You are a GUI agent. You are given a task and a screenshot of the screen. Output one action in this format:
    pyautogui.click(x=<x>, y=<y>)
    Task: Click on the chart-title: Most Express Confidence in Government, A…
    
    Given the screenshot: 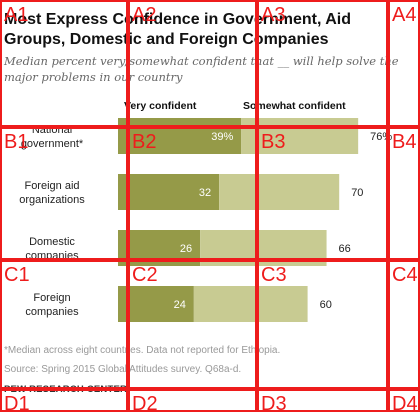 What is the action you would take?
    pyautogui.click(x=178, y=29)
    